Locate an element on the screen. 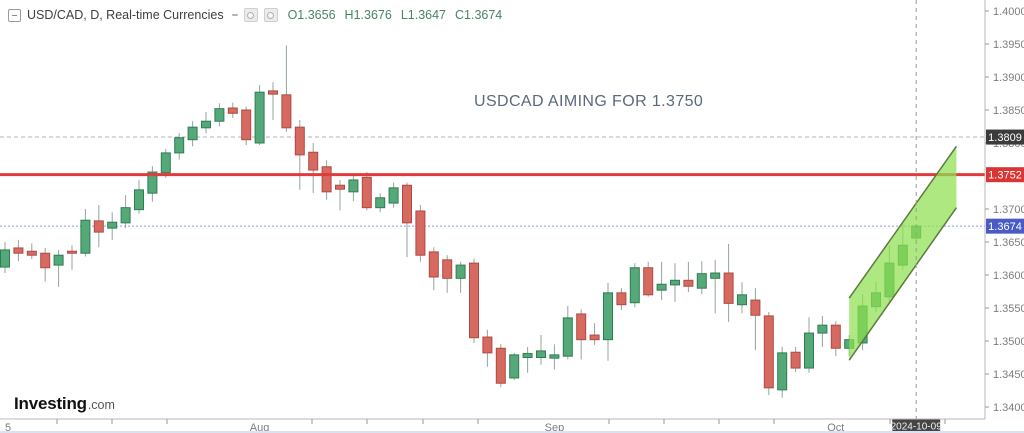 This screenshot has height=433, width=1024. high-value: H1.3676 is located at coordinates (368, 15).